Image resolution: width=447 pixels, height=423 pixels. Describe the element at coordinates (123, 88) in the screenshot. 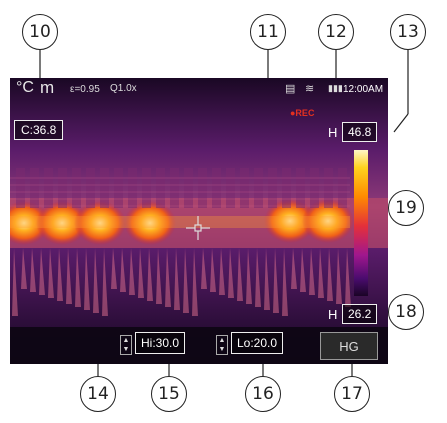

I see `zoom-label: Q1.0x` at that location.